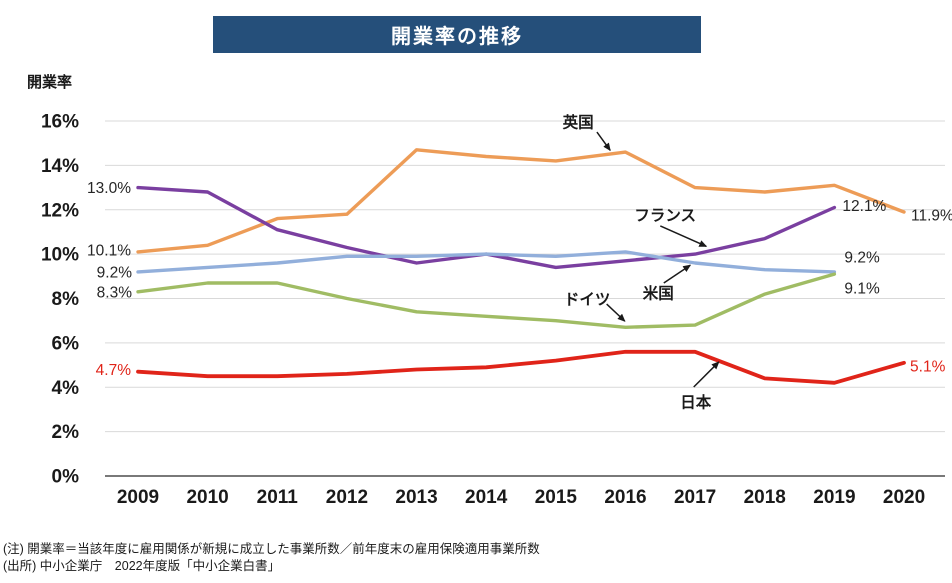  Describe the element at coordinates (109, 188) in the screenshot. I see `value-label-france-first: 13.0%` at that location.